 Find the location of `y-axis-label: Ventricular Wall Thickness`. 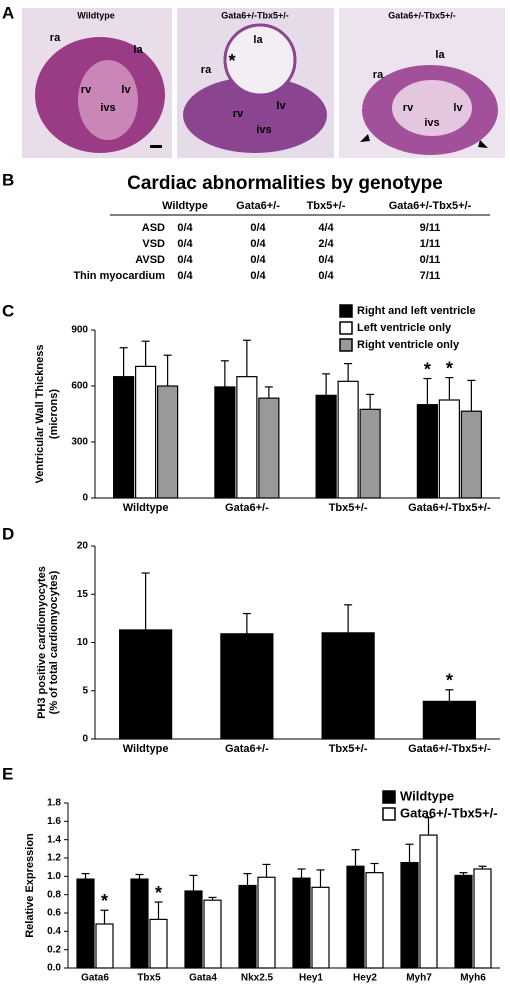

y-axis-label: Ventricular Wall Thickness is located at coordinates (40, 414).